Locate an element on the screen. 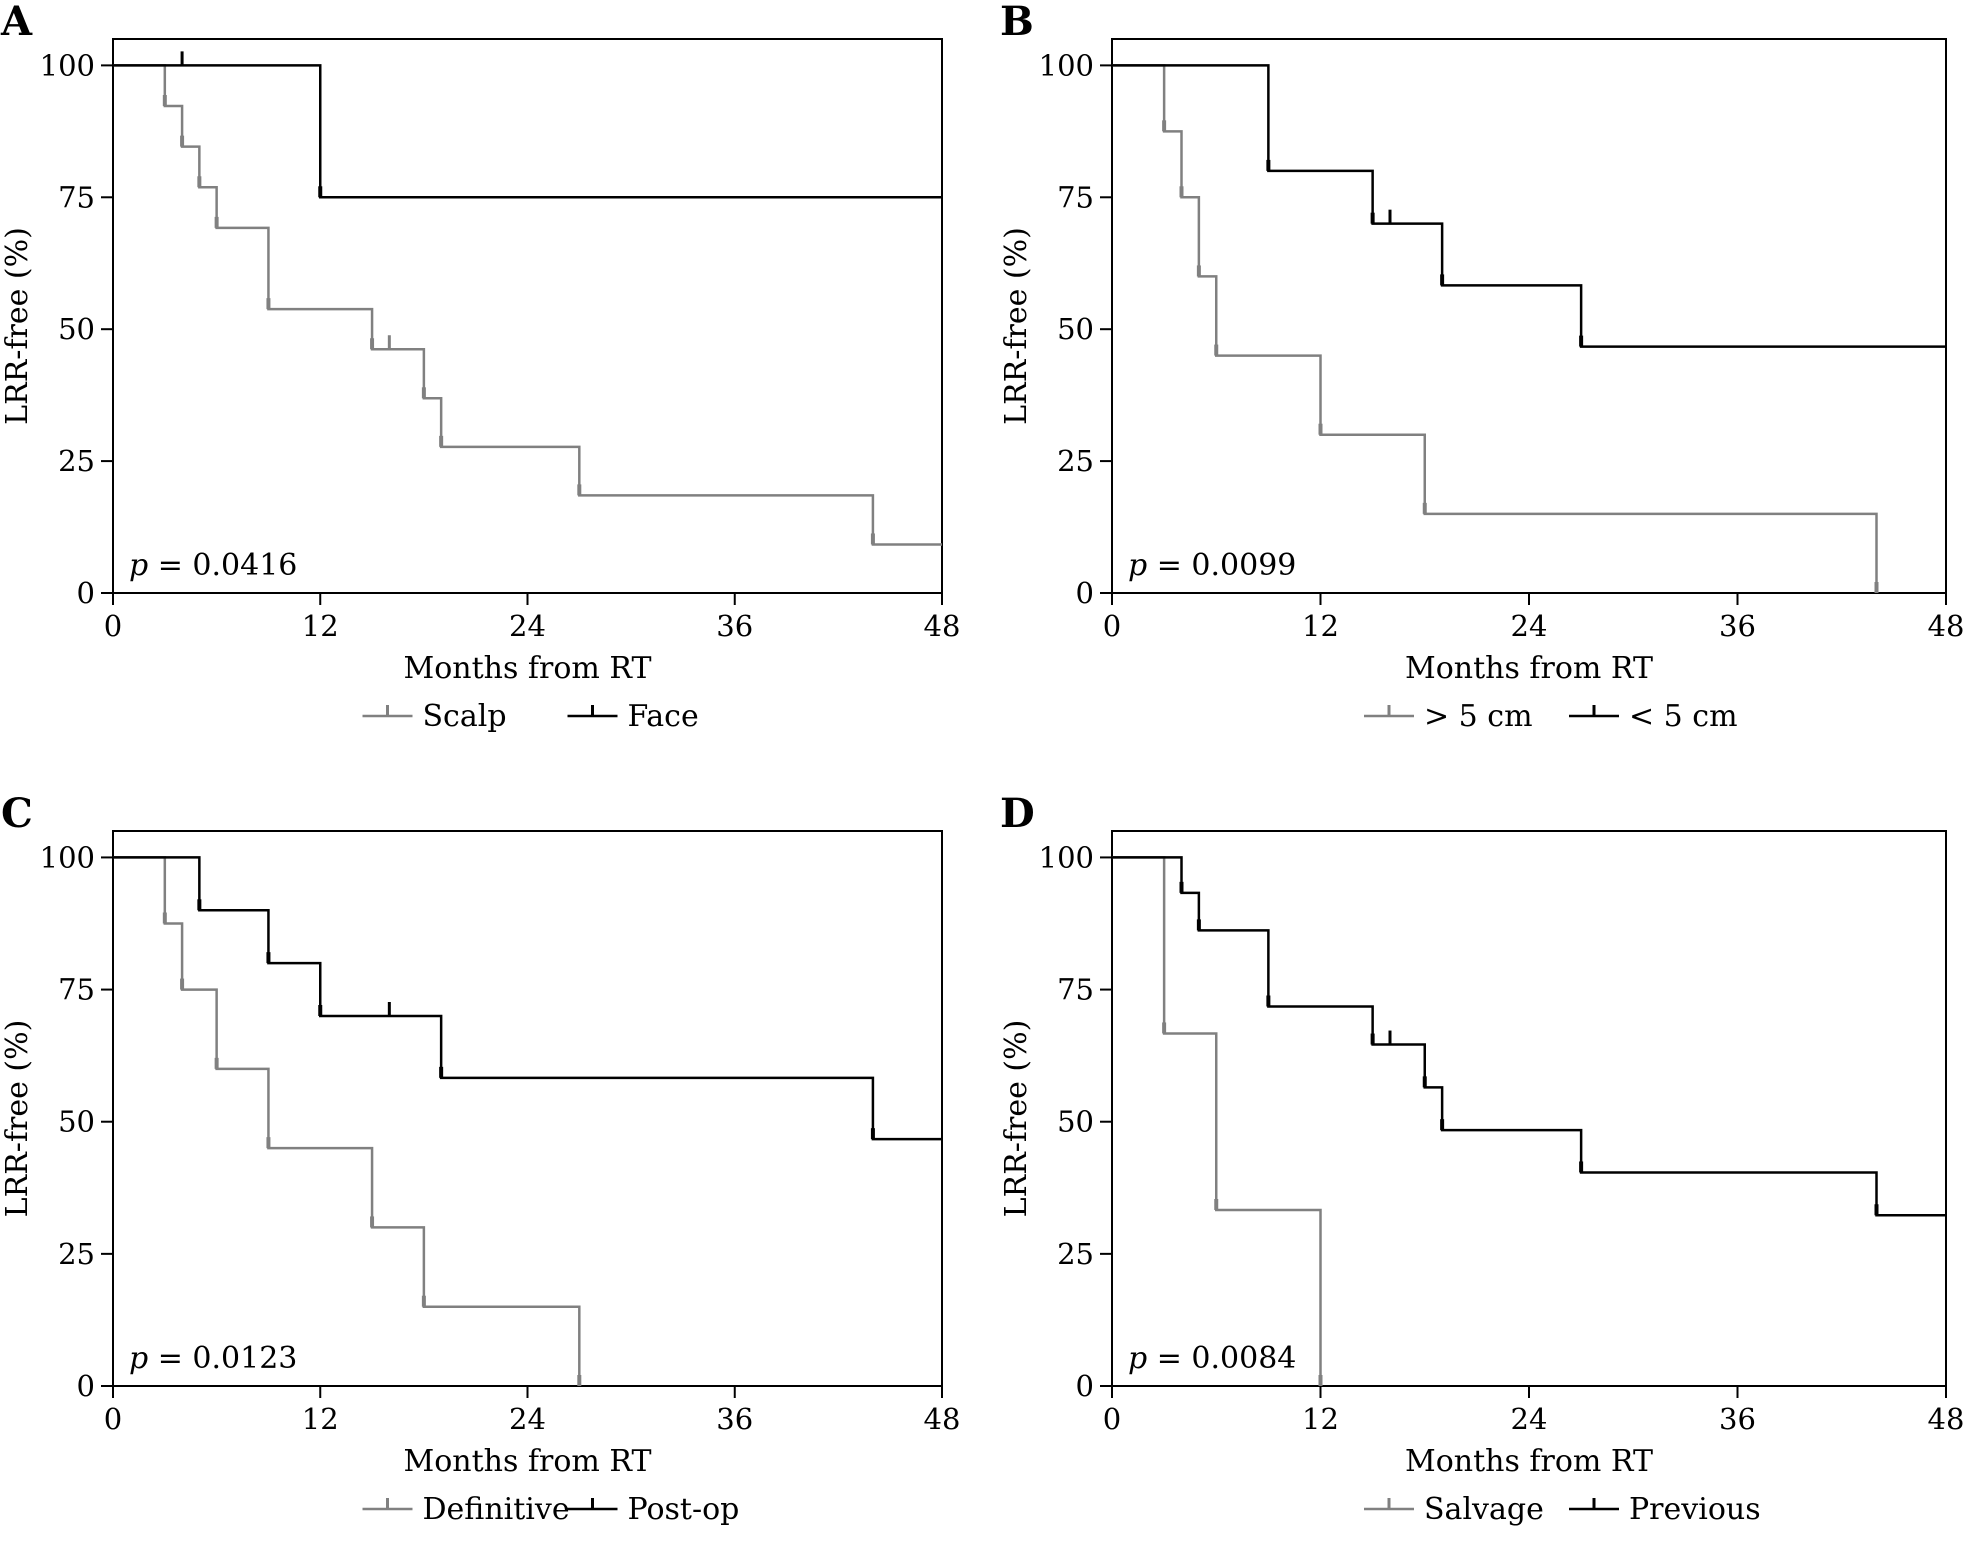 The image size is (1966, 1542). series-salvage is located at coordinates (1217, 1121).